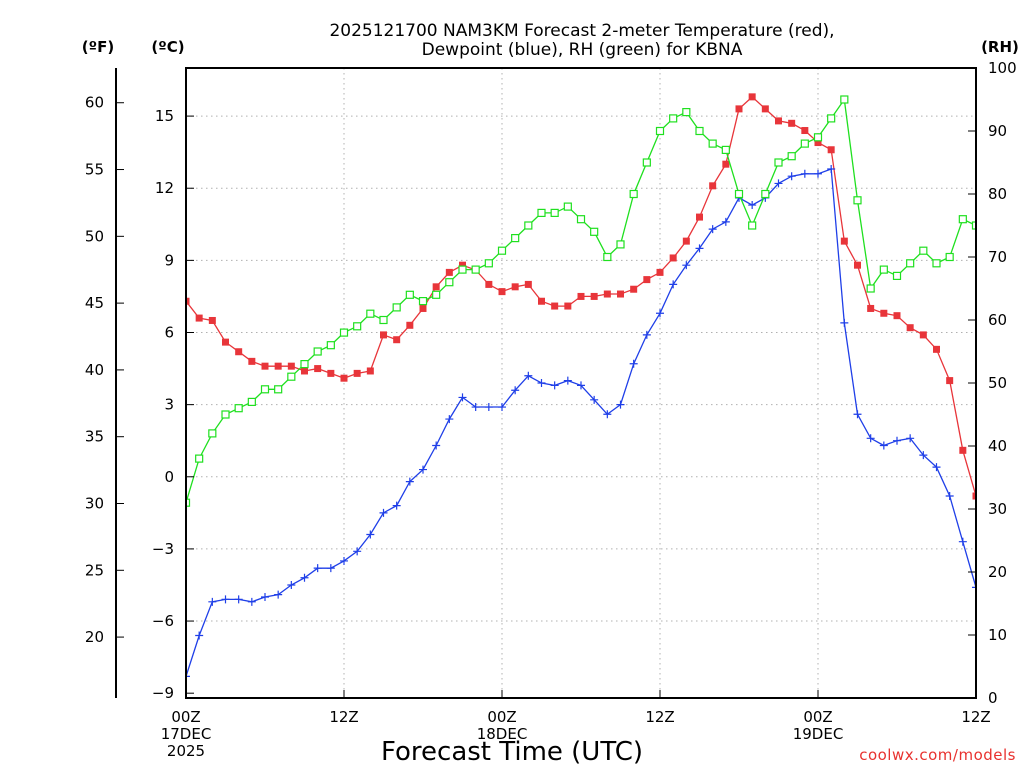 This screenshot has width=1024, height=768. What do you see at coordinates (94, 503) in the screenshot?
I see `fahrenheit-tick-label: 30` at bounding box center [94, 503].